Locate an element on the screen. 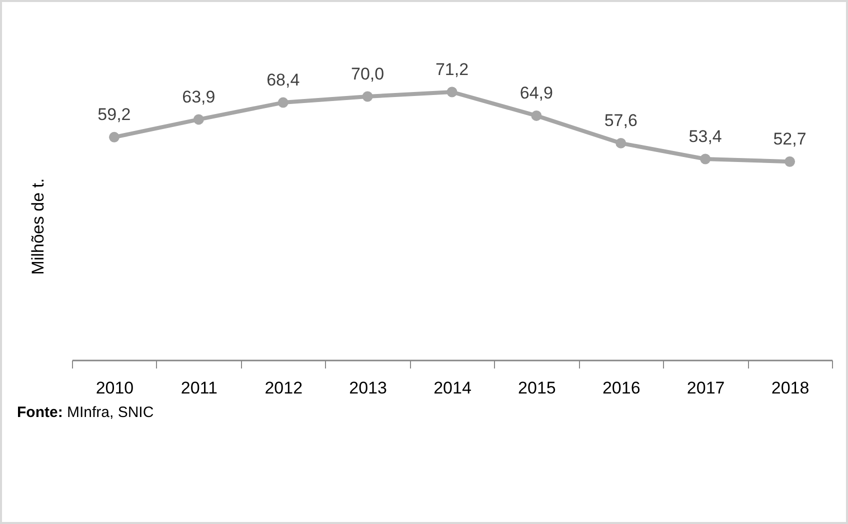 The width and height of the screenshot is (848, 524). data-label: 52,7 is located at coordinates (789, 139).